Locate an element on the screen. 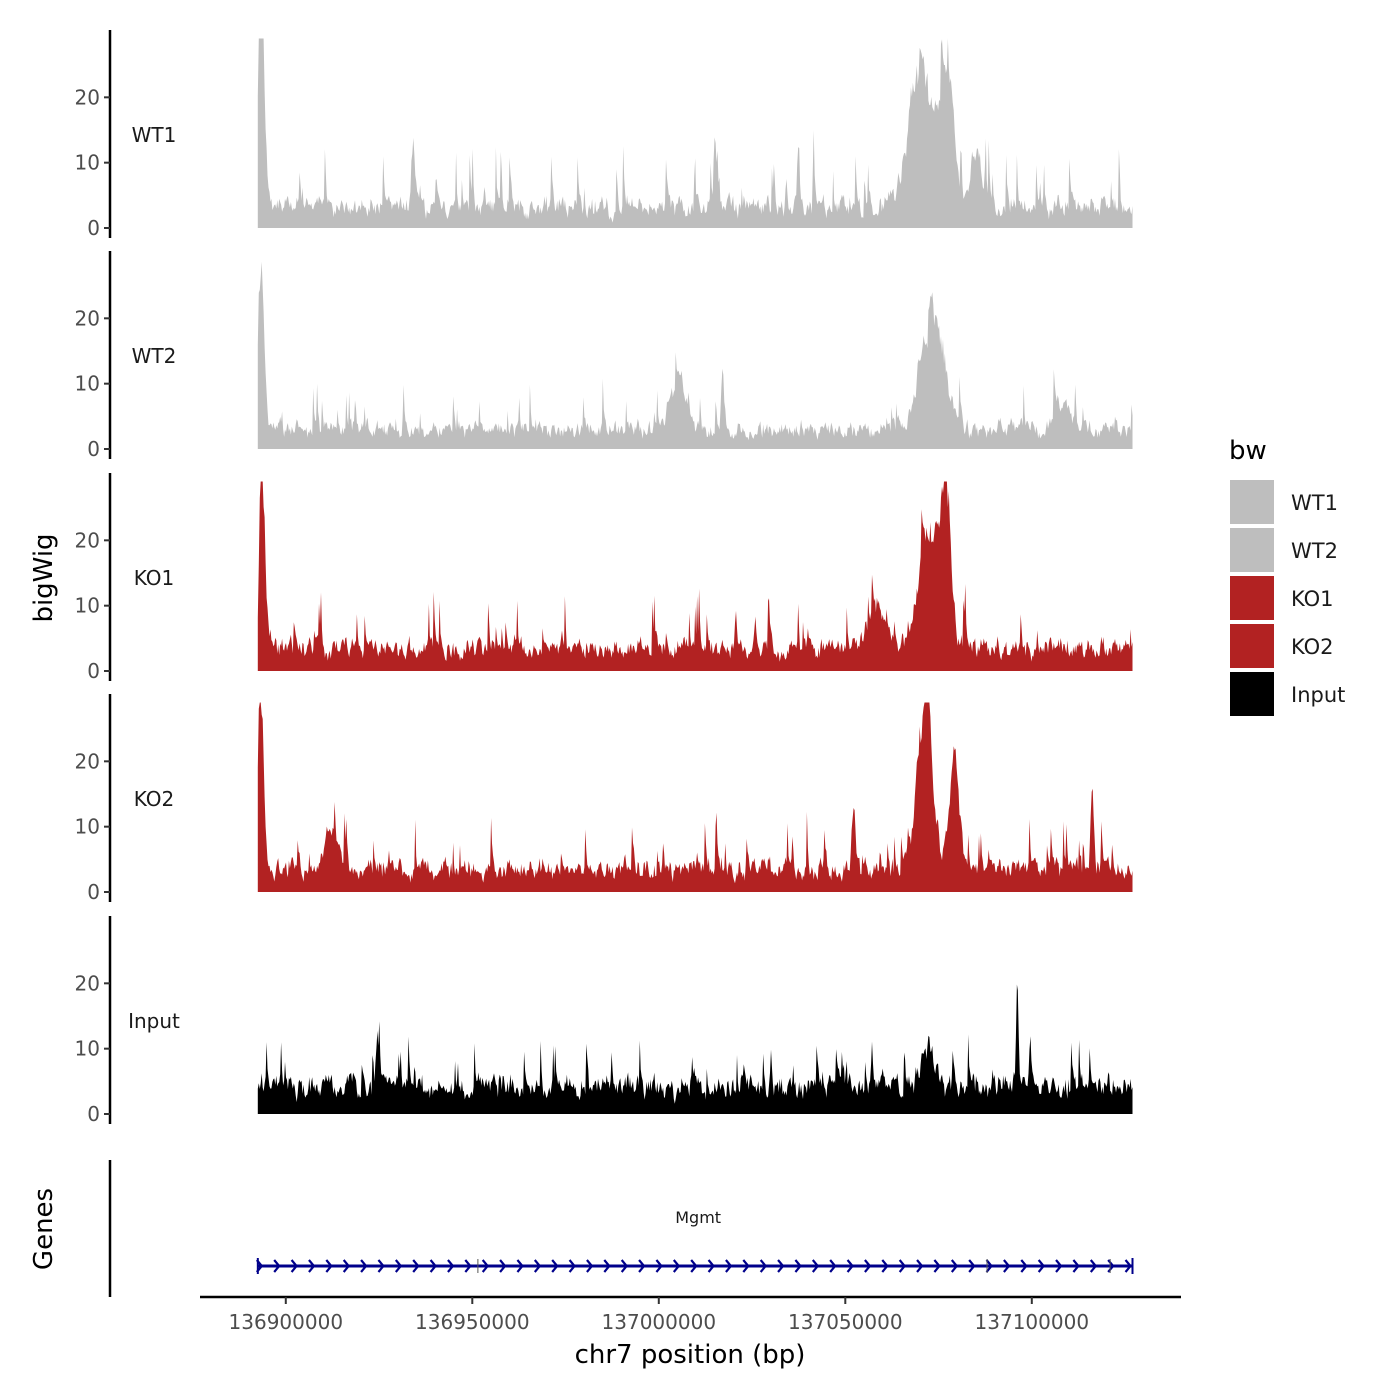  legend: bw WT1 WT2 KO1 KO2 Input is located at coordinates (1287, 576).